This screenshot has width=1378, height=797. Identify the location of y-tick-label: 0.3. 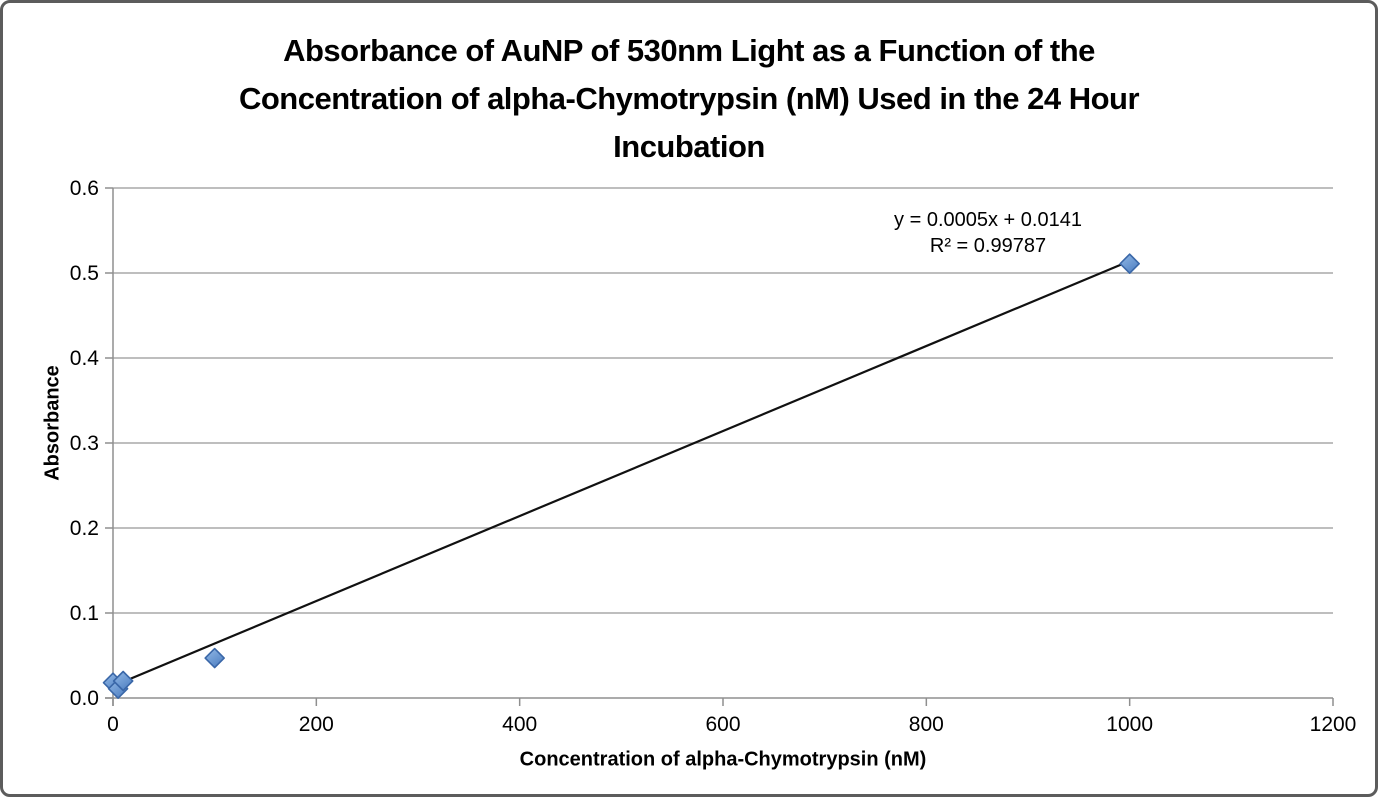
(84, 443).